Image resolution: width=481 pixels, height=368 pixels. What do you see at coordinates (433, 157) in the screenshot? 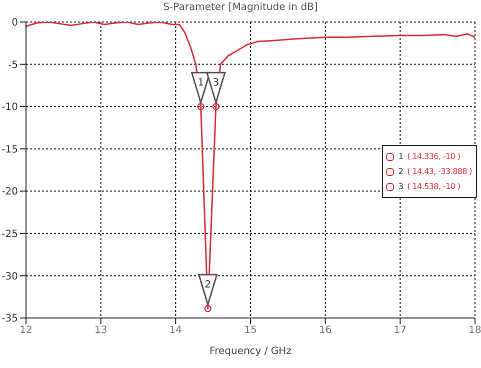
I see `annotation: ( 14.336, -10 )` at bounding box center [433, 157].